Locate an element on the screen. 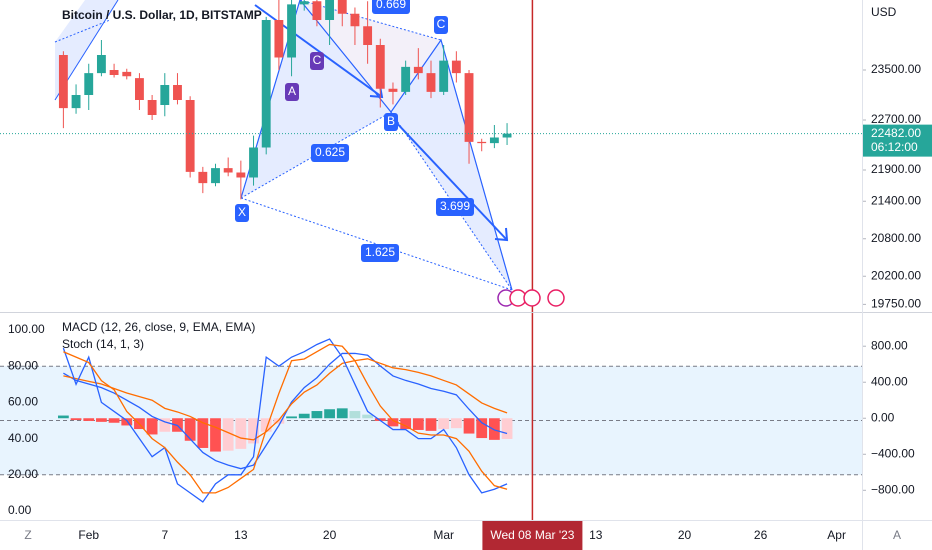 The height and width of the screenshot is (550, 932). x-tick-label: Apr is located at coordinates (836, 535).